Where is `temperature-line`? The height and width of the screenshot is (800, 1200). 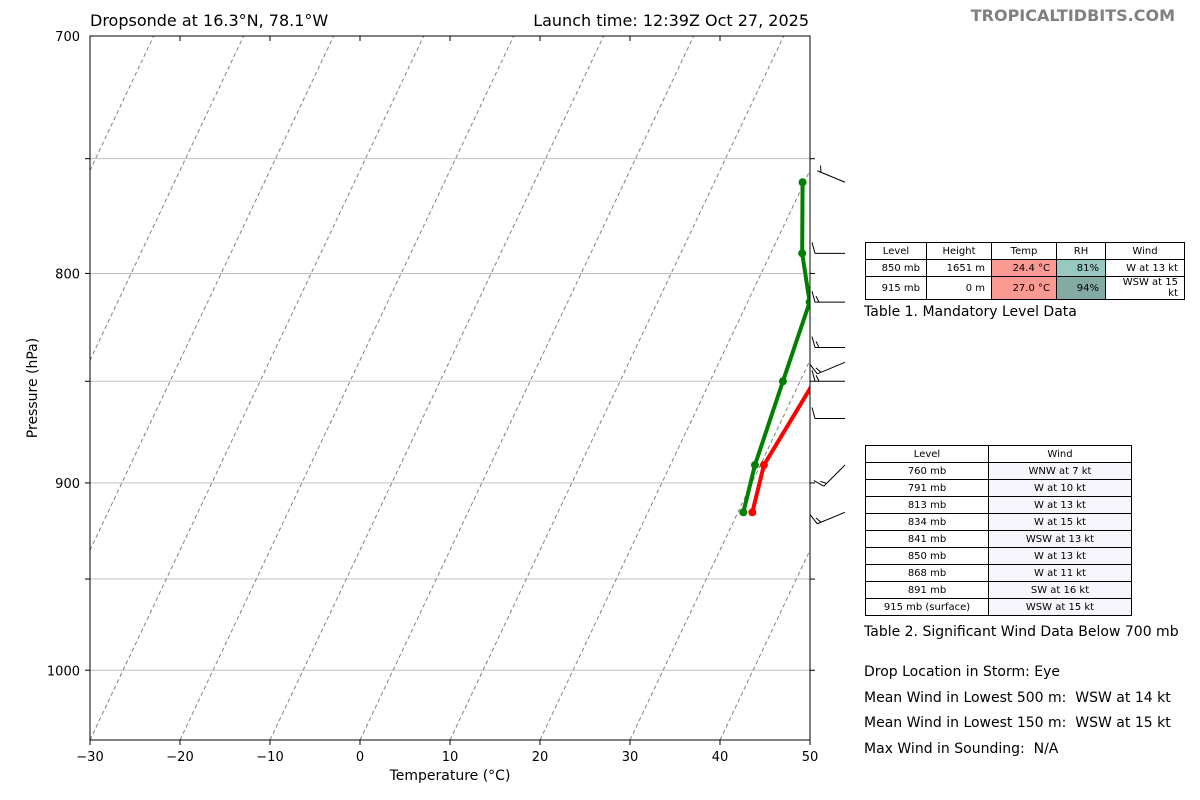
temperature-line is located at coordinates (780, 448).